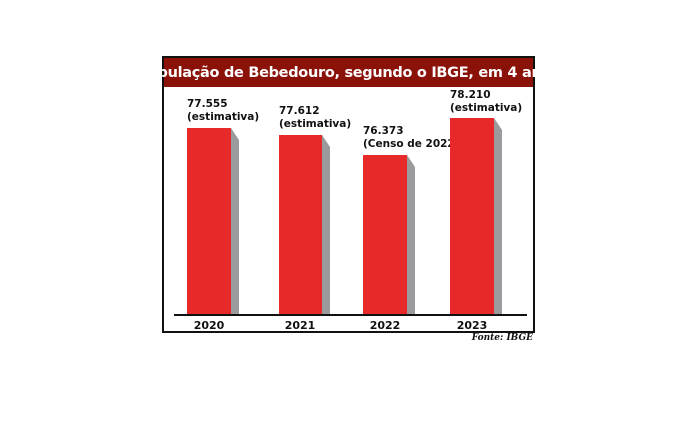 The image size is (696, 434). Describe the element at coordinates (209, 325) in the screenshot. I see `year-label-2020: 2020` at that location.